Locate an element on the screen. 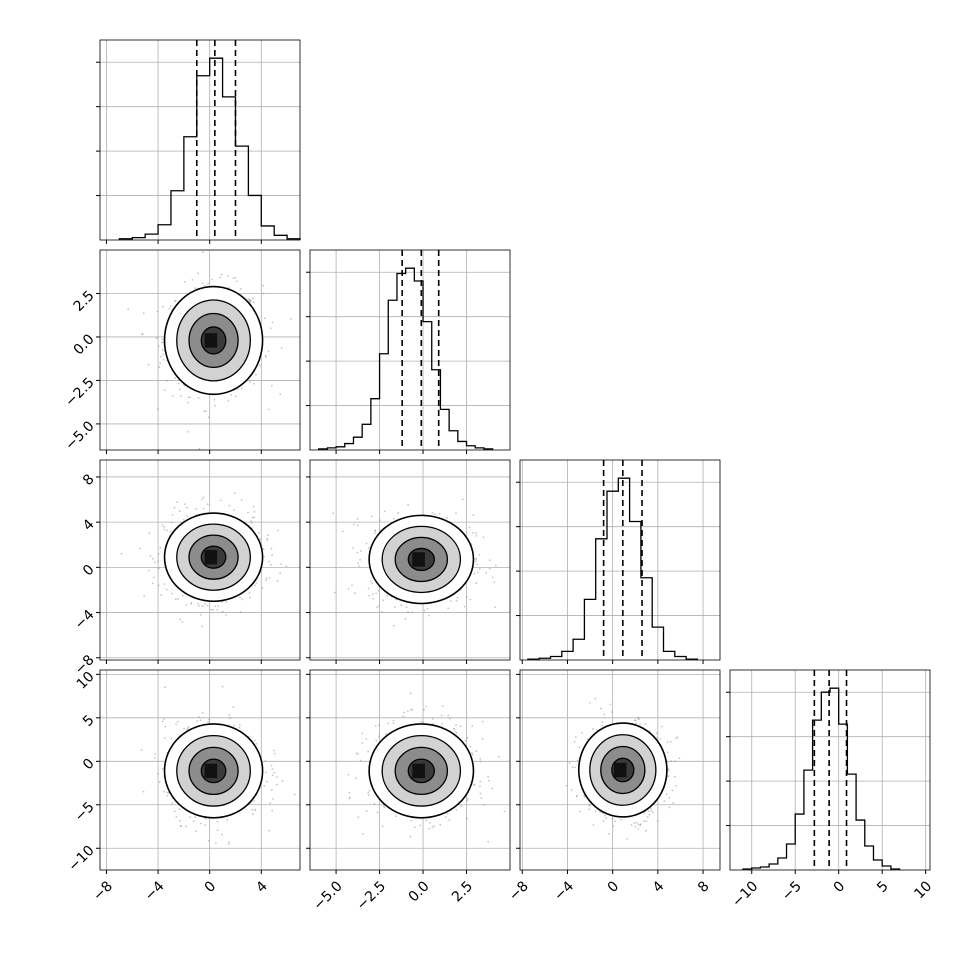  x-tick-label: −8 is located at coordinates (519, 891).